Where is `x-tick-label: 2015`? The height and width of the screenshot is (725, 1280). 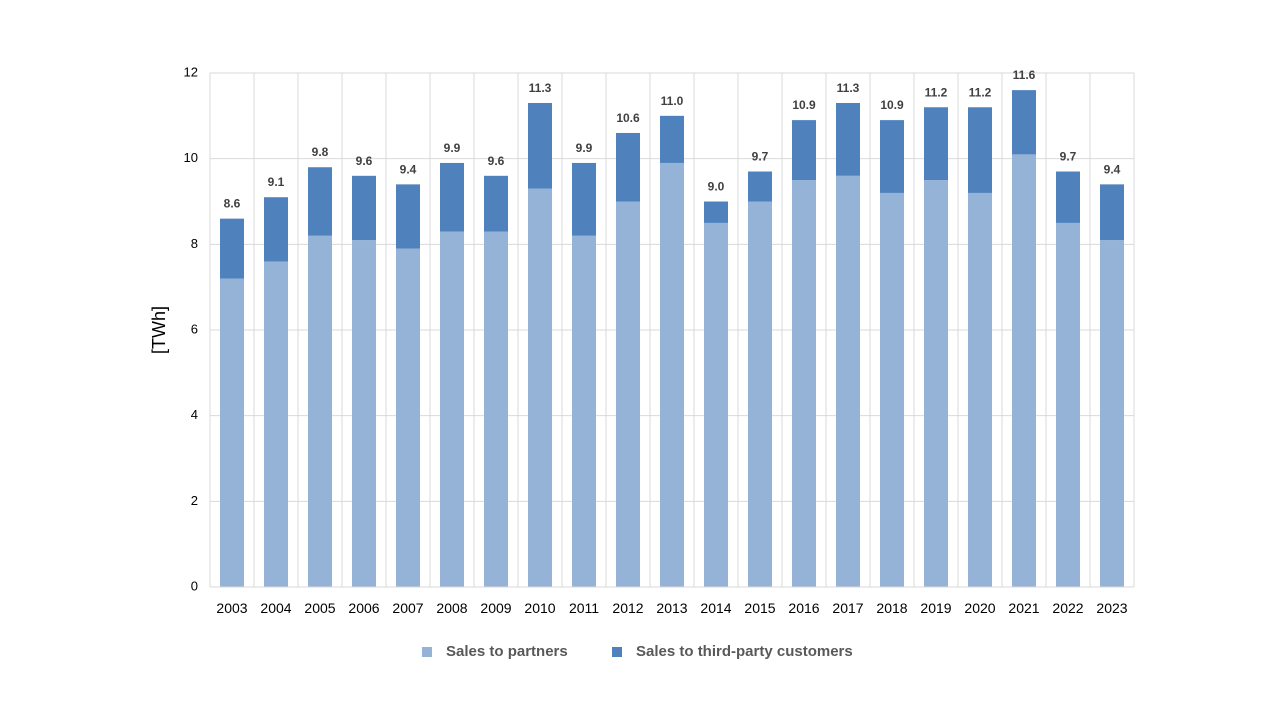 x-tick-label: 2015 is located at coordinates (759, 608).